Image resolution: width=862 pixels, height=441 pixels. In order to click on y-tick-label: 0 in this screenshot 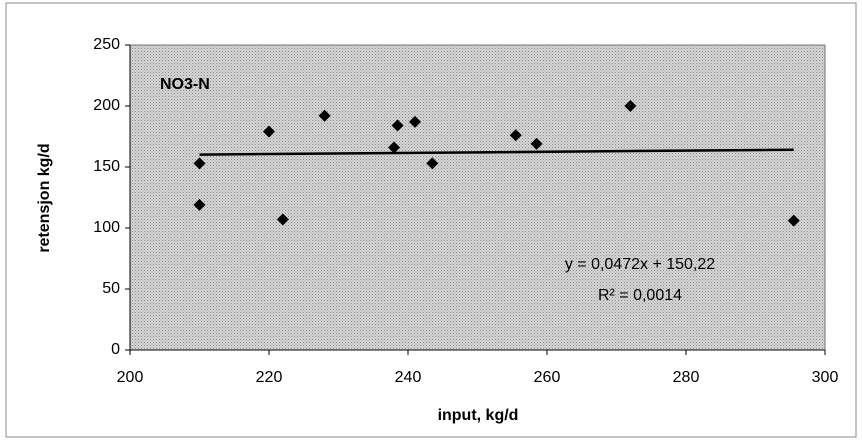, I will do `click(115, 349)`.